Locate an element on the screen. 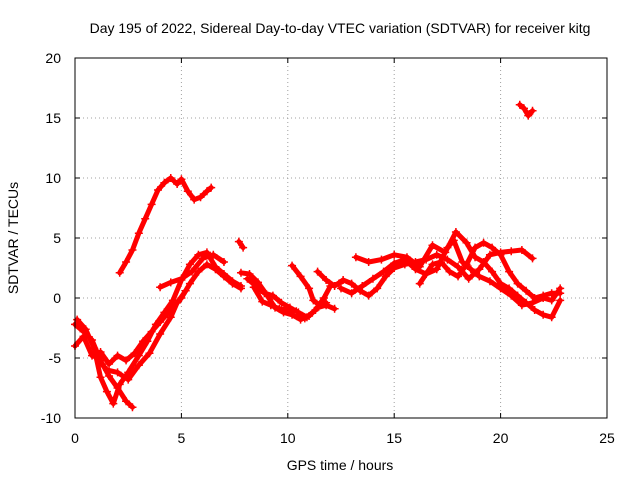 The image size is (640, 480). x-tick-label: 0 is located at coordinates (75, 438).